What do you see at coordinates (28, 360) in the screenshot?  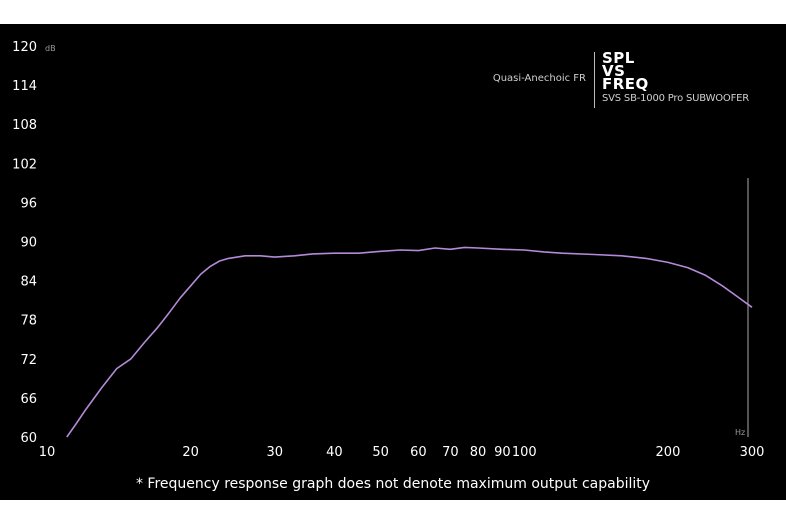 I see `y-tick-label: 72` at bounding box center [28, 360].